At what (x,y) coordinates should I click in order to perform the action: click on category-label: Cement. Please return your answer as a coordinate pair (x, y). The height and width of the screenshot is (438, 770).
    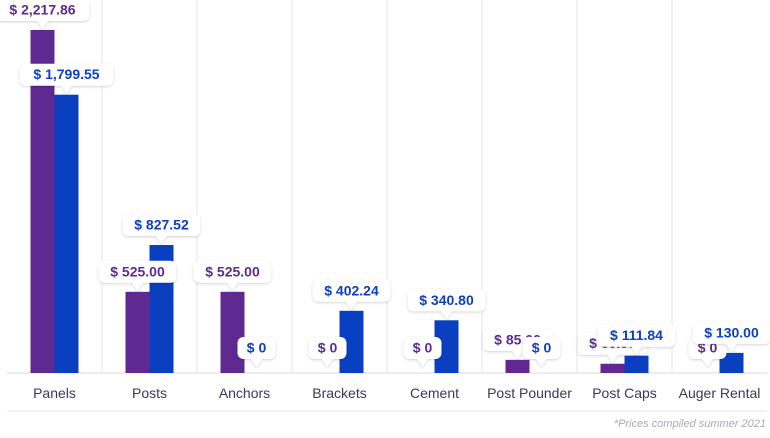
    Looking at the image, I should click on (434, 393).